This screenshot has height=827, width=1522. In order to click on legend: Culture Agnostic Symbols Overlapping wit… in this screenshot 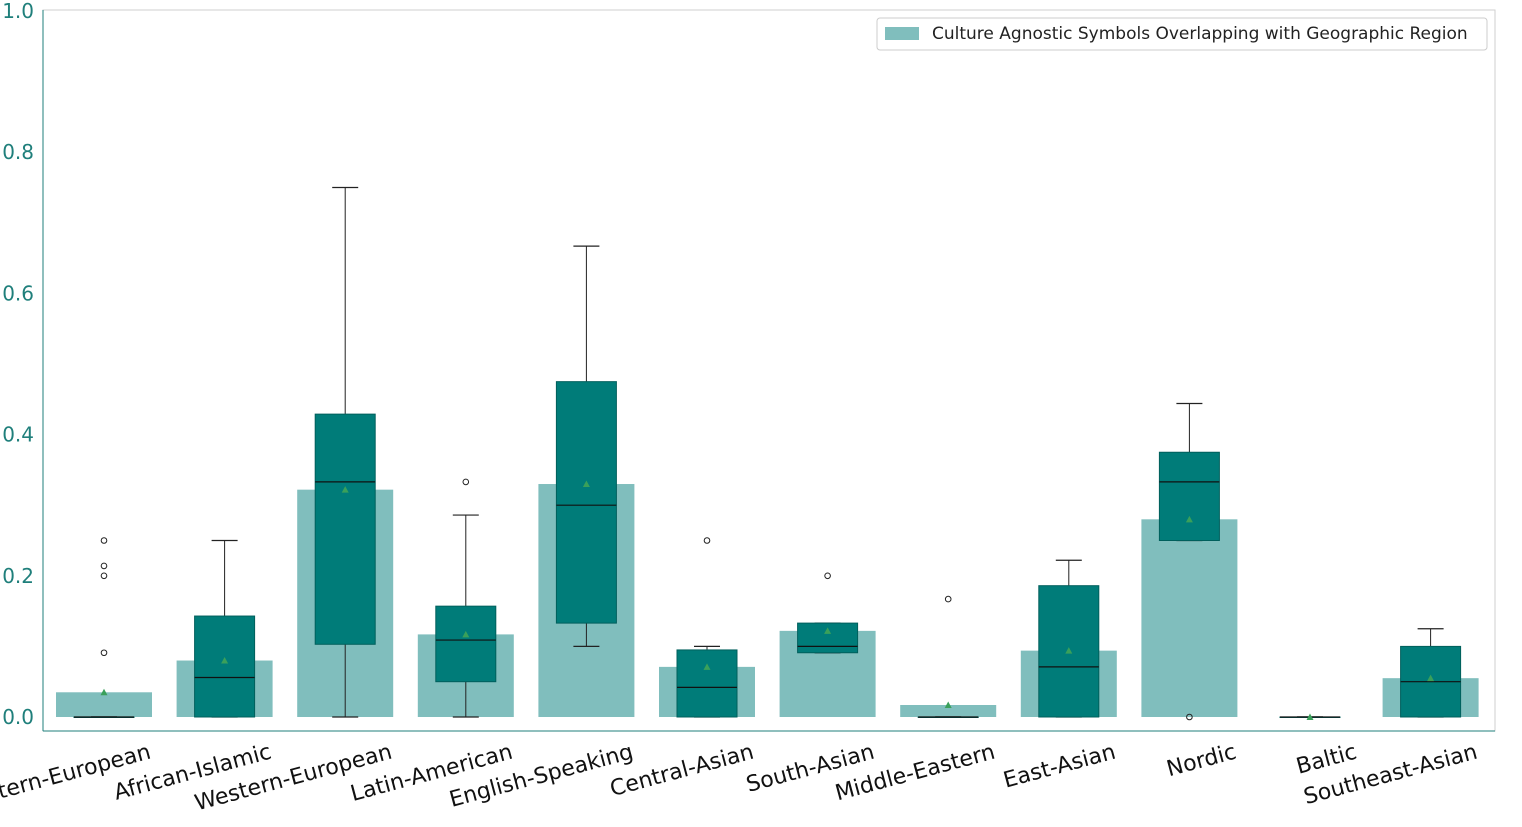, I will do `click(1182, 34)`.